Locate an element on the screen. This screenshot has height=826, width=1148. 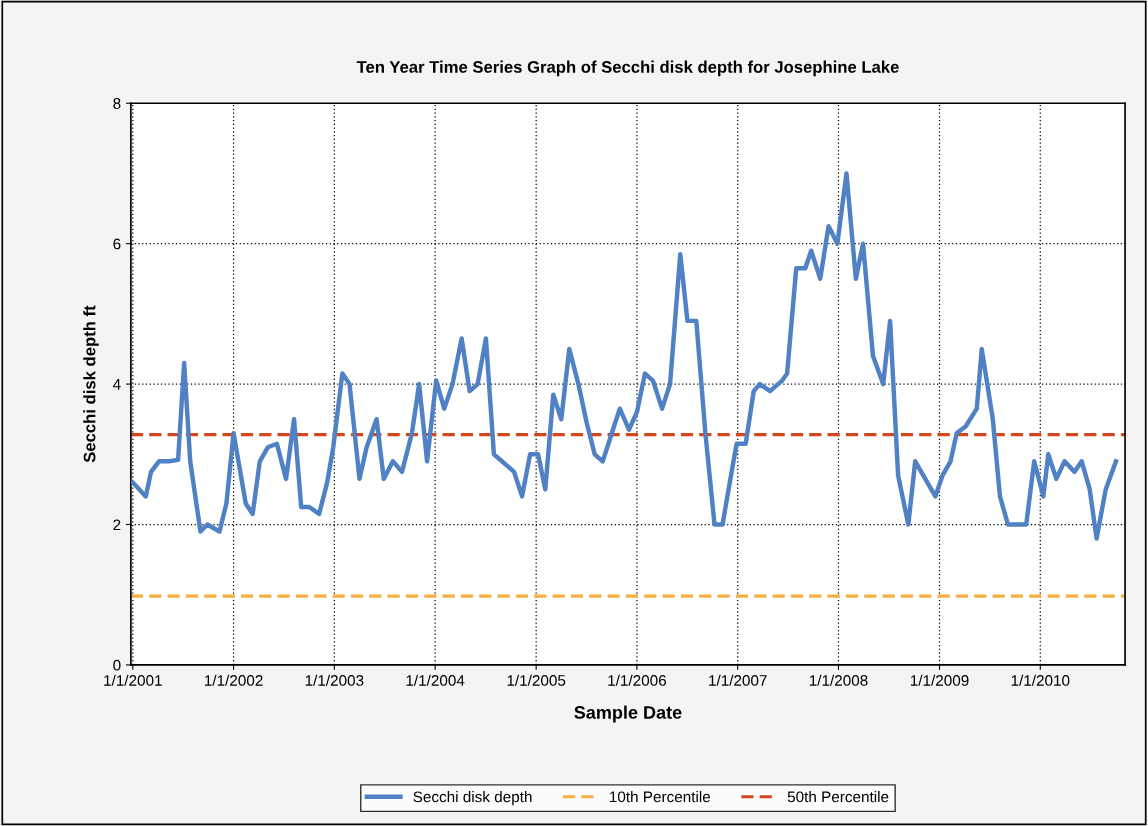
y-tick-label: 0 is located at coordinates (117, 665).